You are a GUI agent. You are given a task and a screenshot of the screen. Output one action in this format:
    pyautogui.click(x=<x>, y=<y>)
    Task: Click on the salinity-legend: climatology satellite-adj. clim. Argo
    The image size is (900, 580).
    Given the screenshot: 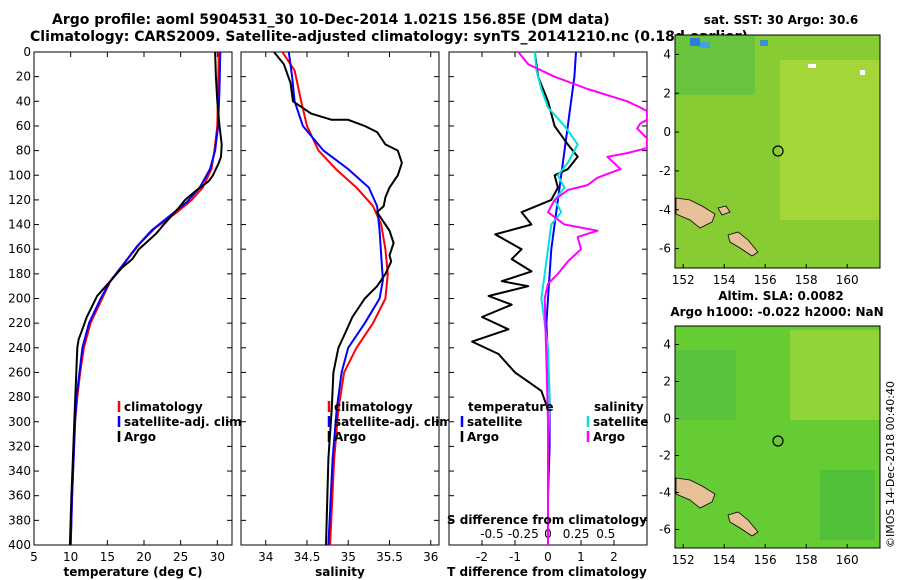 What is the action you would take?
    pyautogui.click(x=391, y=422)
    